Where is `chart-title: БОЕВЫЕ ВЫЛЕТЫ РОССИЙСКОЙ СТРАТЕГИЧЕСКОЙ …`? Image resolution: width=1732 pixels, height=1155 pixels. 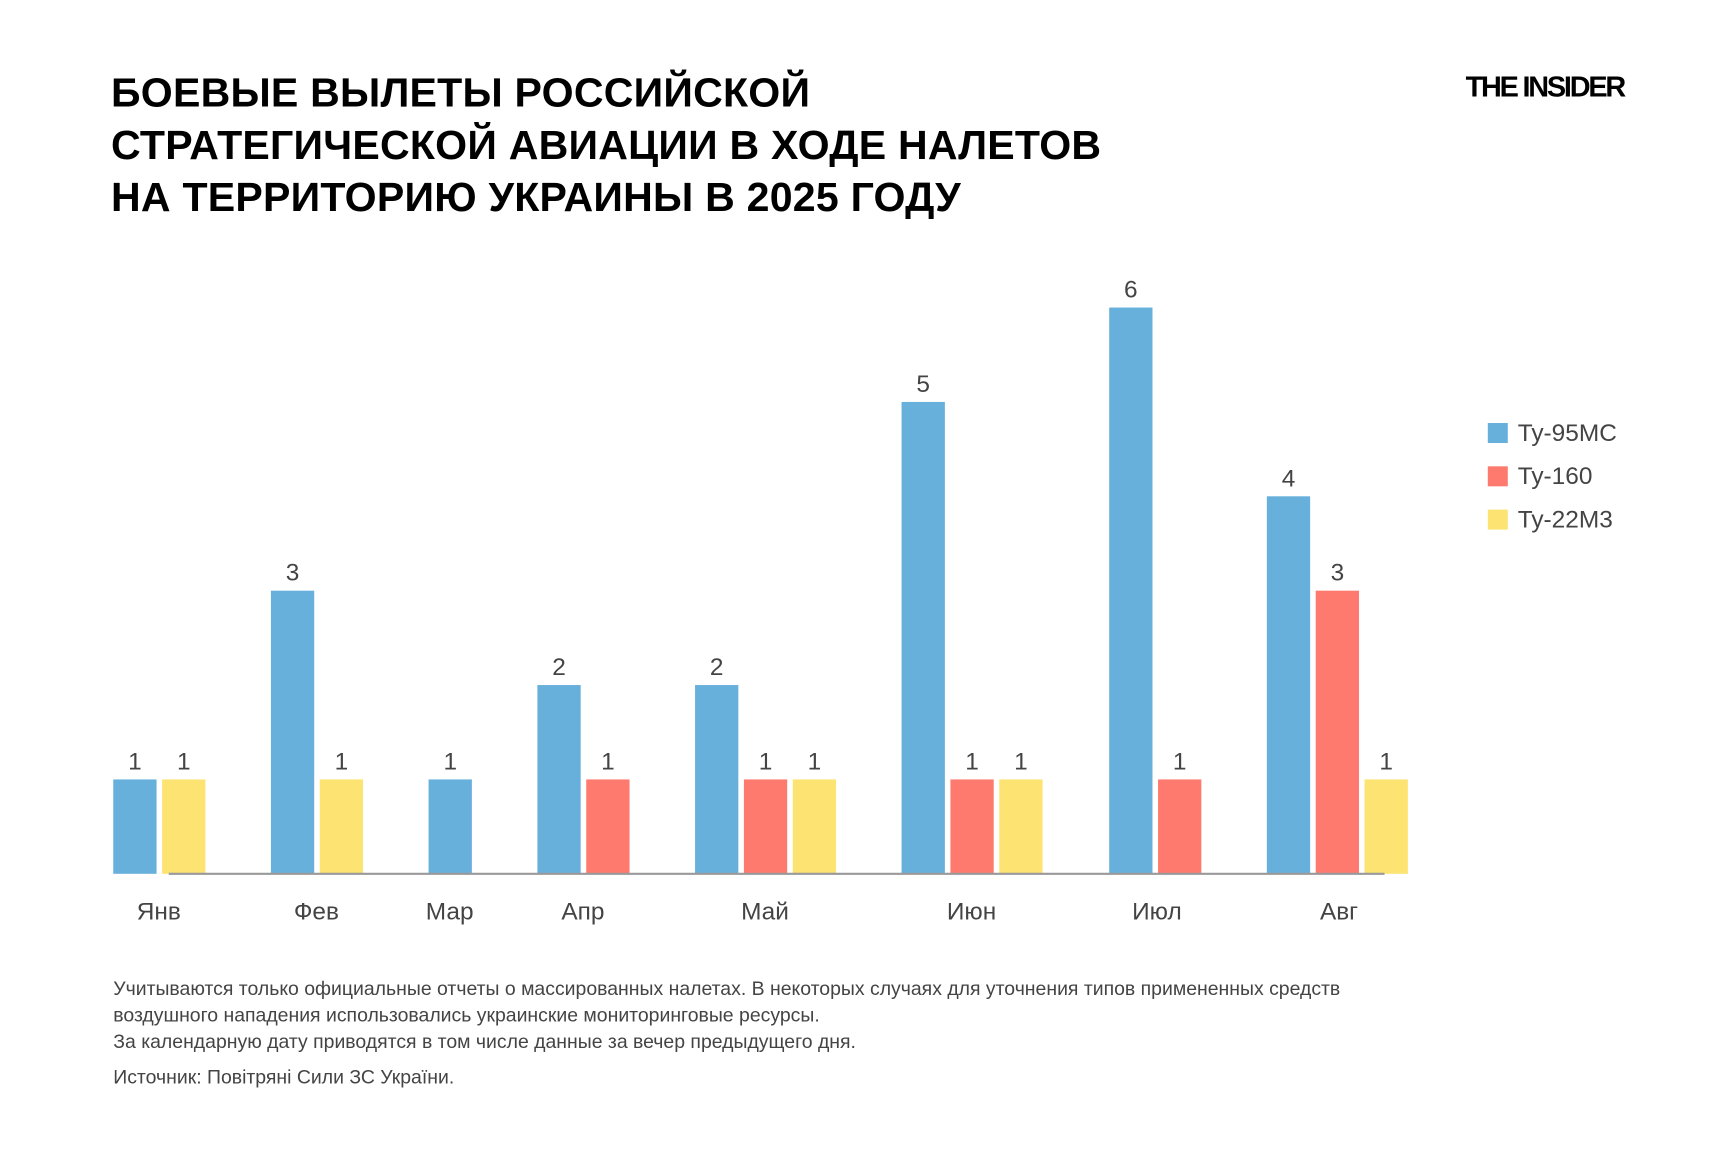
chart-title: БОЕВЫЕ ВЫЛЕТЫ РОССИЙСКОЙ СТРАТЕГИЧЕСКОЙ … is located at coordinates (606, 145).